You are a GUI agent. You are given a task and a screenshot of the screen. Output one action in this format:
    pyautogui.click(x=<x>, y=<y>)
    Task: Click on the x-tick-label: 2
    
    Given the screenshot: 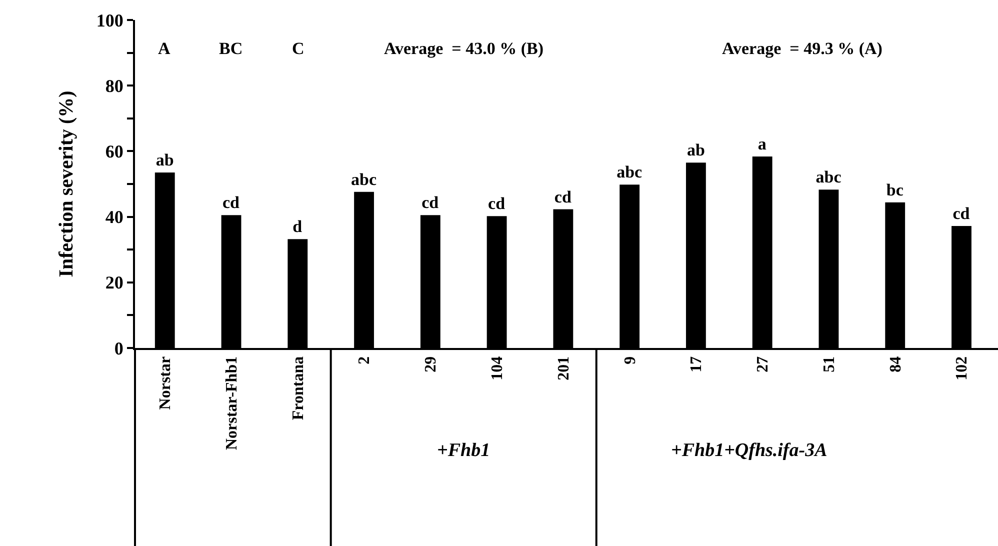 What is the action you would take?
    pyautogui.click(x=365, y=360)
    